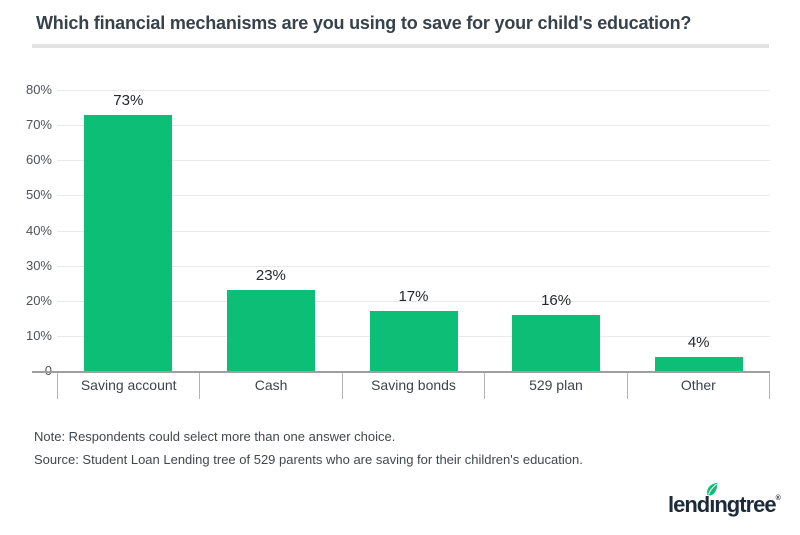 This screenshot has height=535, width=800. What do you see at coordinates (128, 386) in the screenshot?
I see `x-tick-label: Saving account` at bounding box center [128, 386].